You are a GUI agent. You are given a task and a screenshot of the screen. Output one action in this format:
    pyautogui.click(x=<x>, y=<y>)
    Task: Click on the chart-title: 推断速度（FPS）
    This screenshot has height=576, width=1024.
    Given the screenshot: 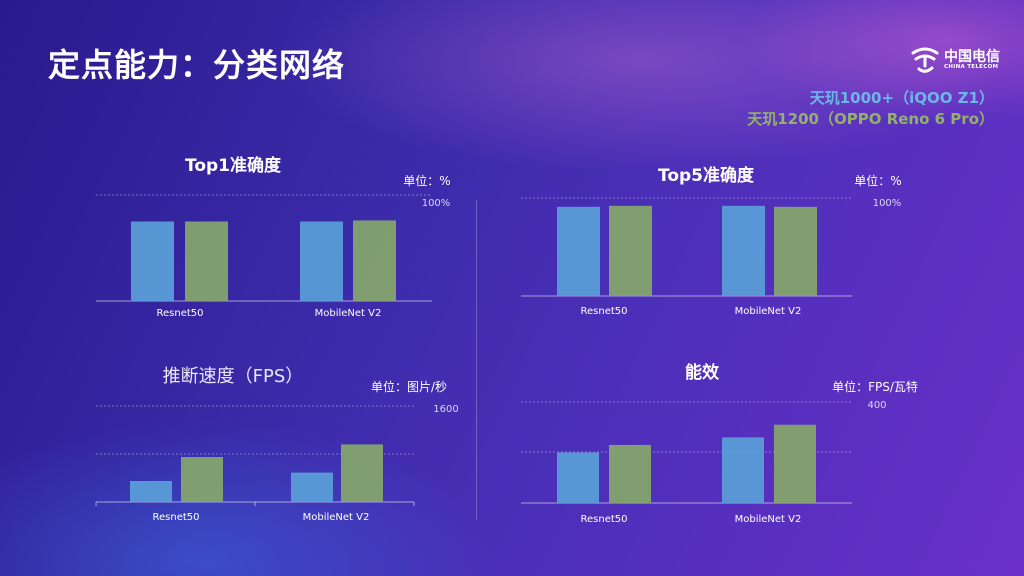 What is the action you would take?
    pyautogui.click(x=233, y=376)
    